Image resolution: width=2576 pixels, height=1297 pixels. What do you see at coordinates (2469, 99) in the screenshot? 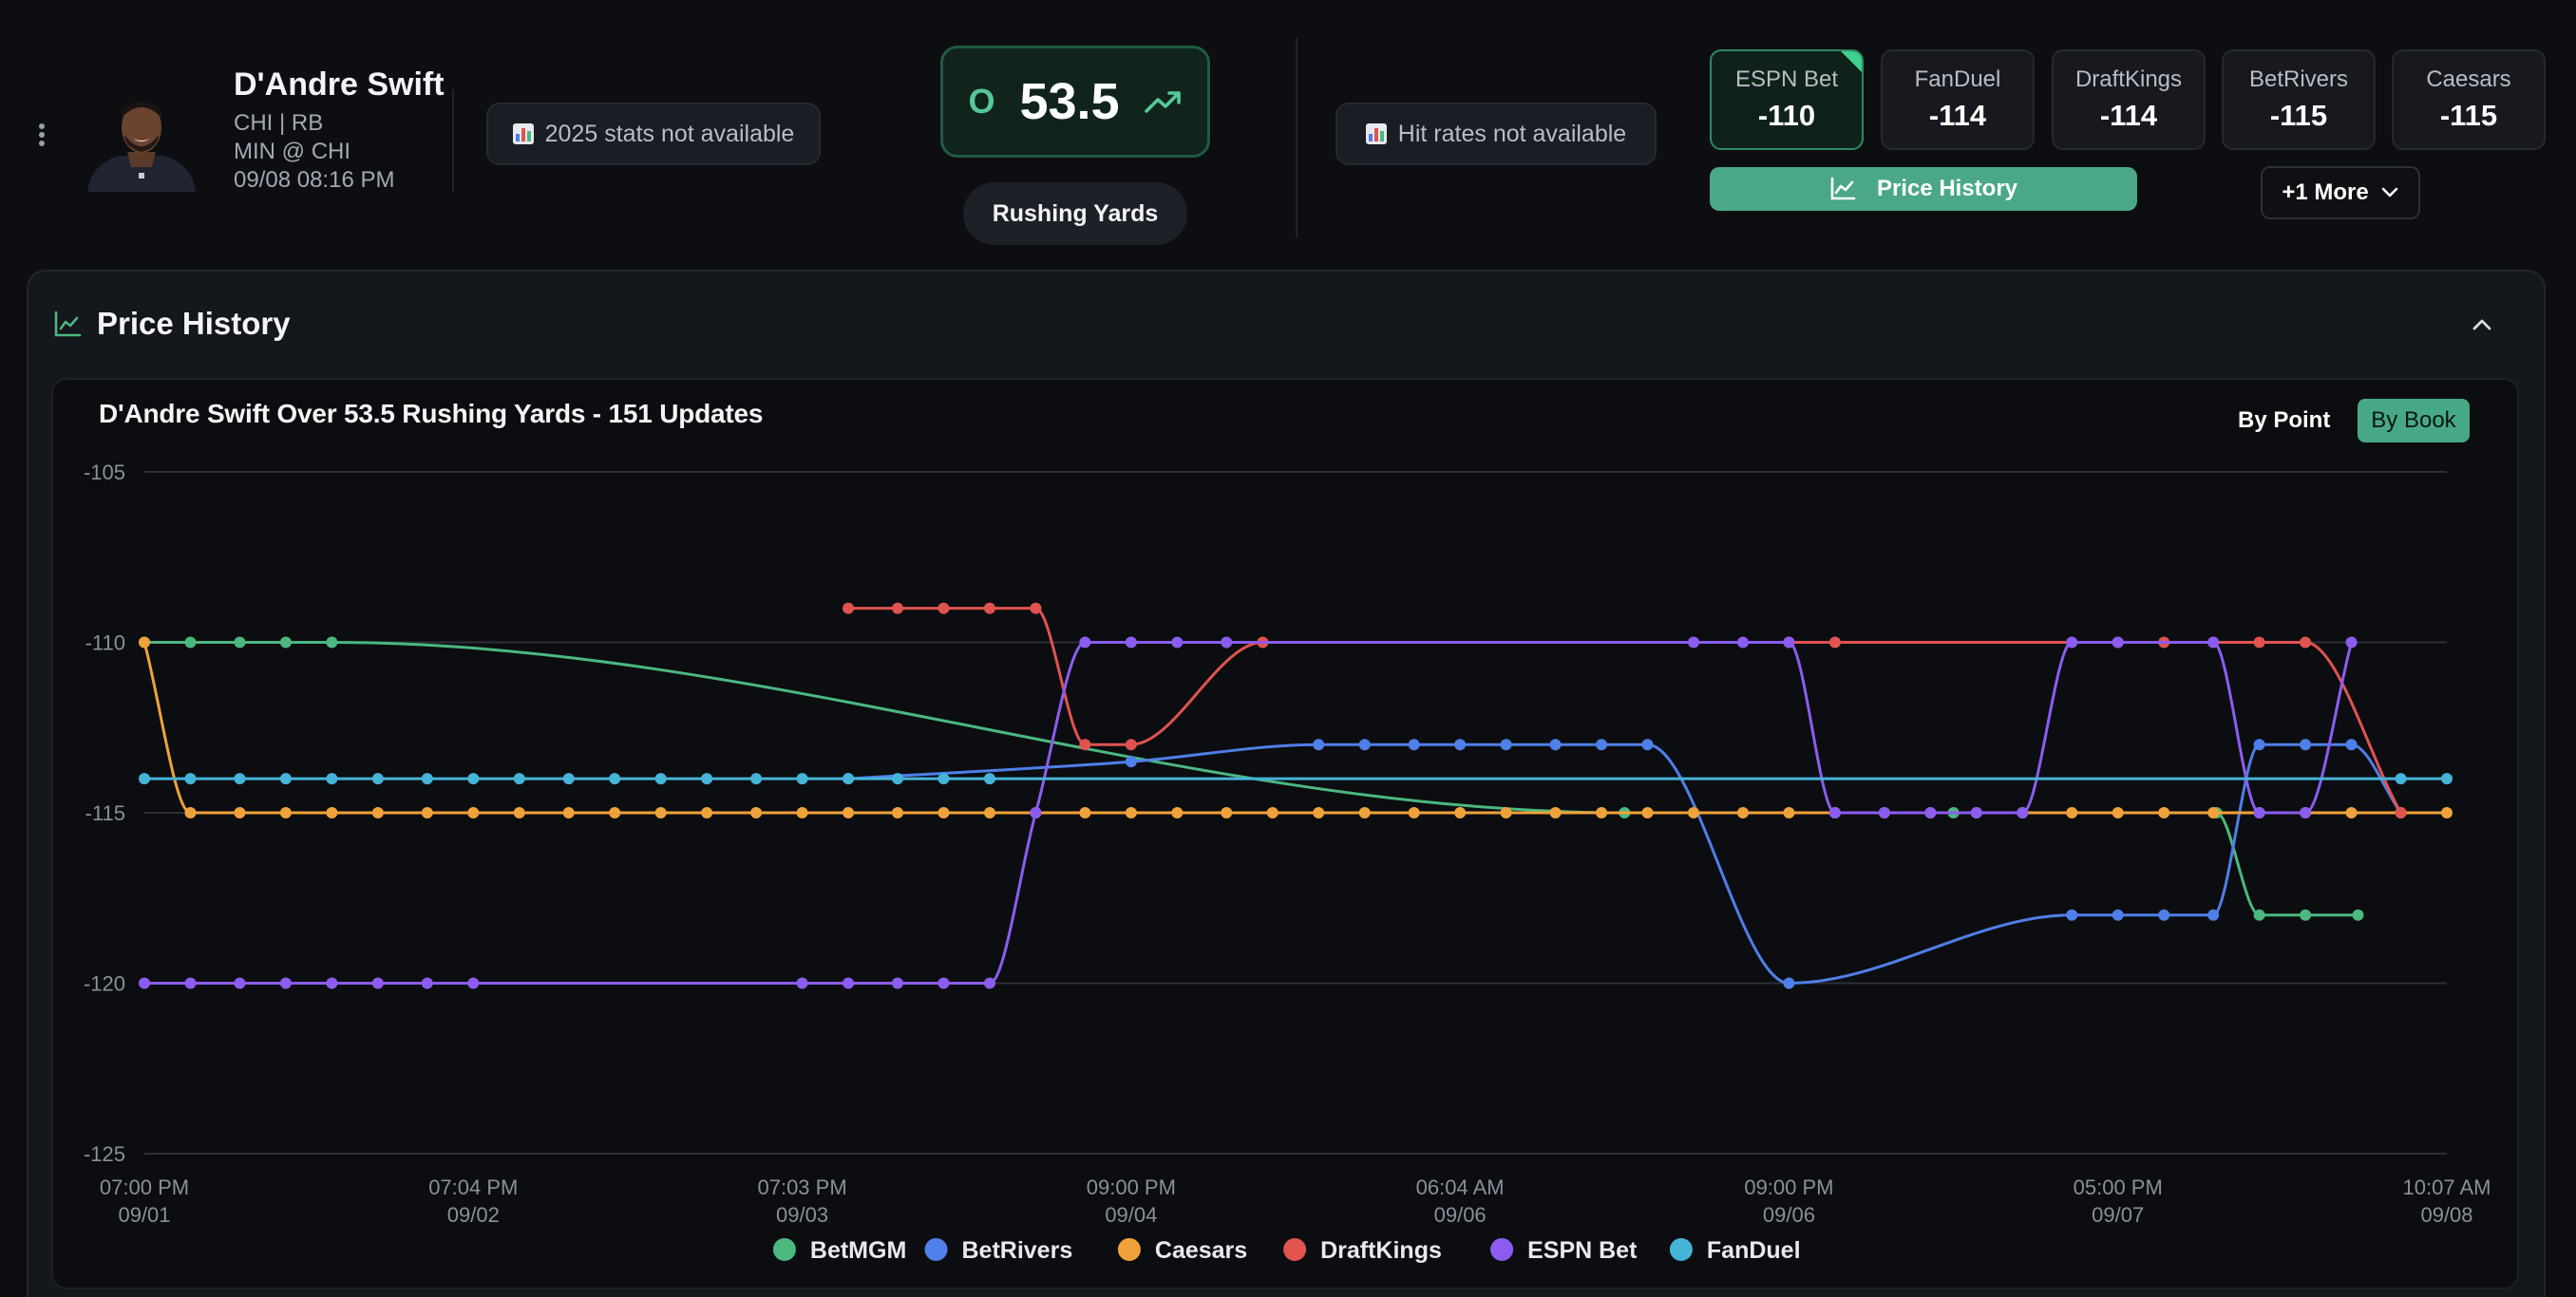
I see `book-card-caesars: Caesars -115` at bounding box center [2469, 99].